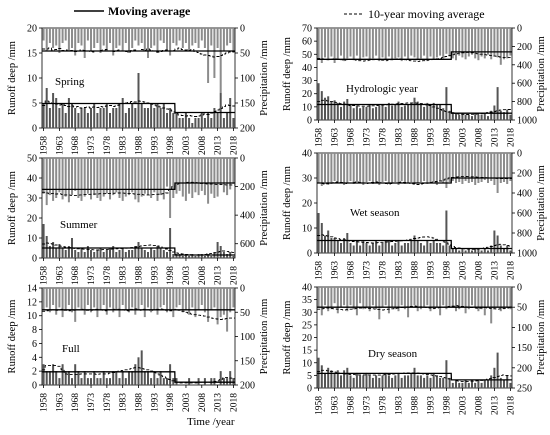 Image resolution: width=550 pixels, height=435 pixels. What do you see at coordinates (524, 389) in the screenshot?
I see `right-y-tick-label: 250` at bounding box center [524, 389].